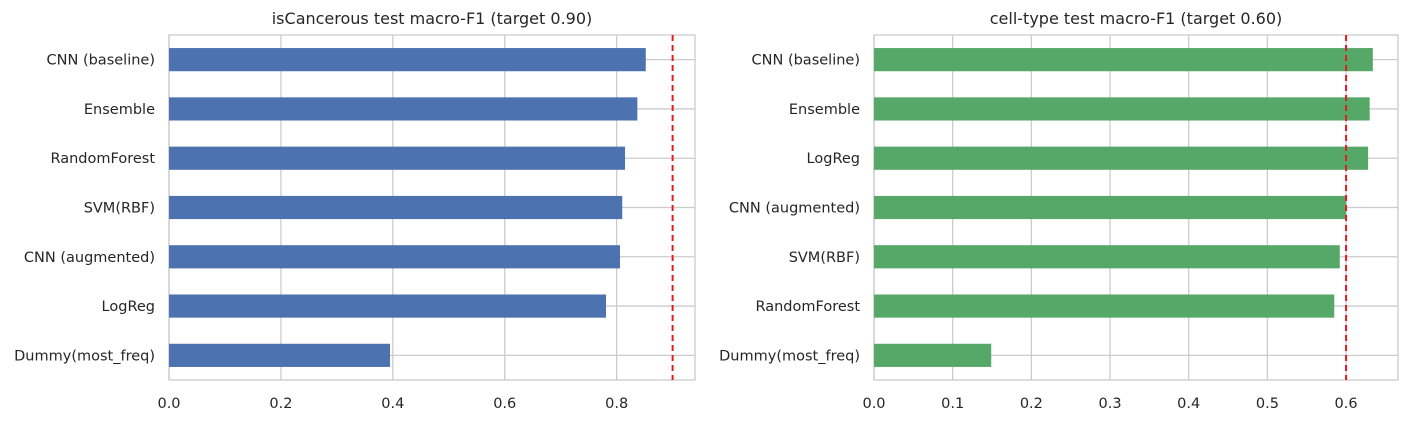 The width and height of the screenshot is (1412, 422). I want to click on x-tick-label: 0.5, so click(1267, 404).